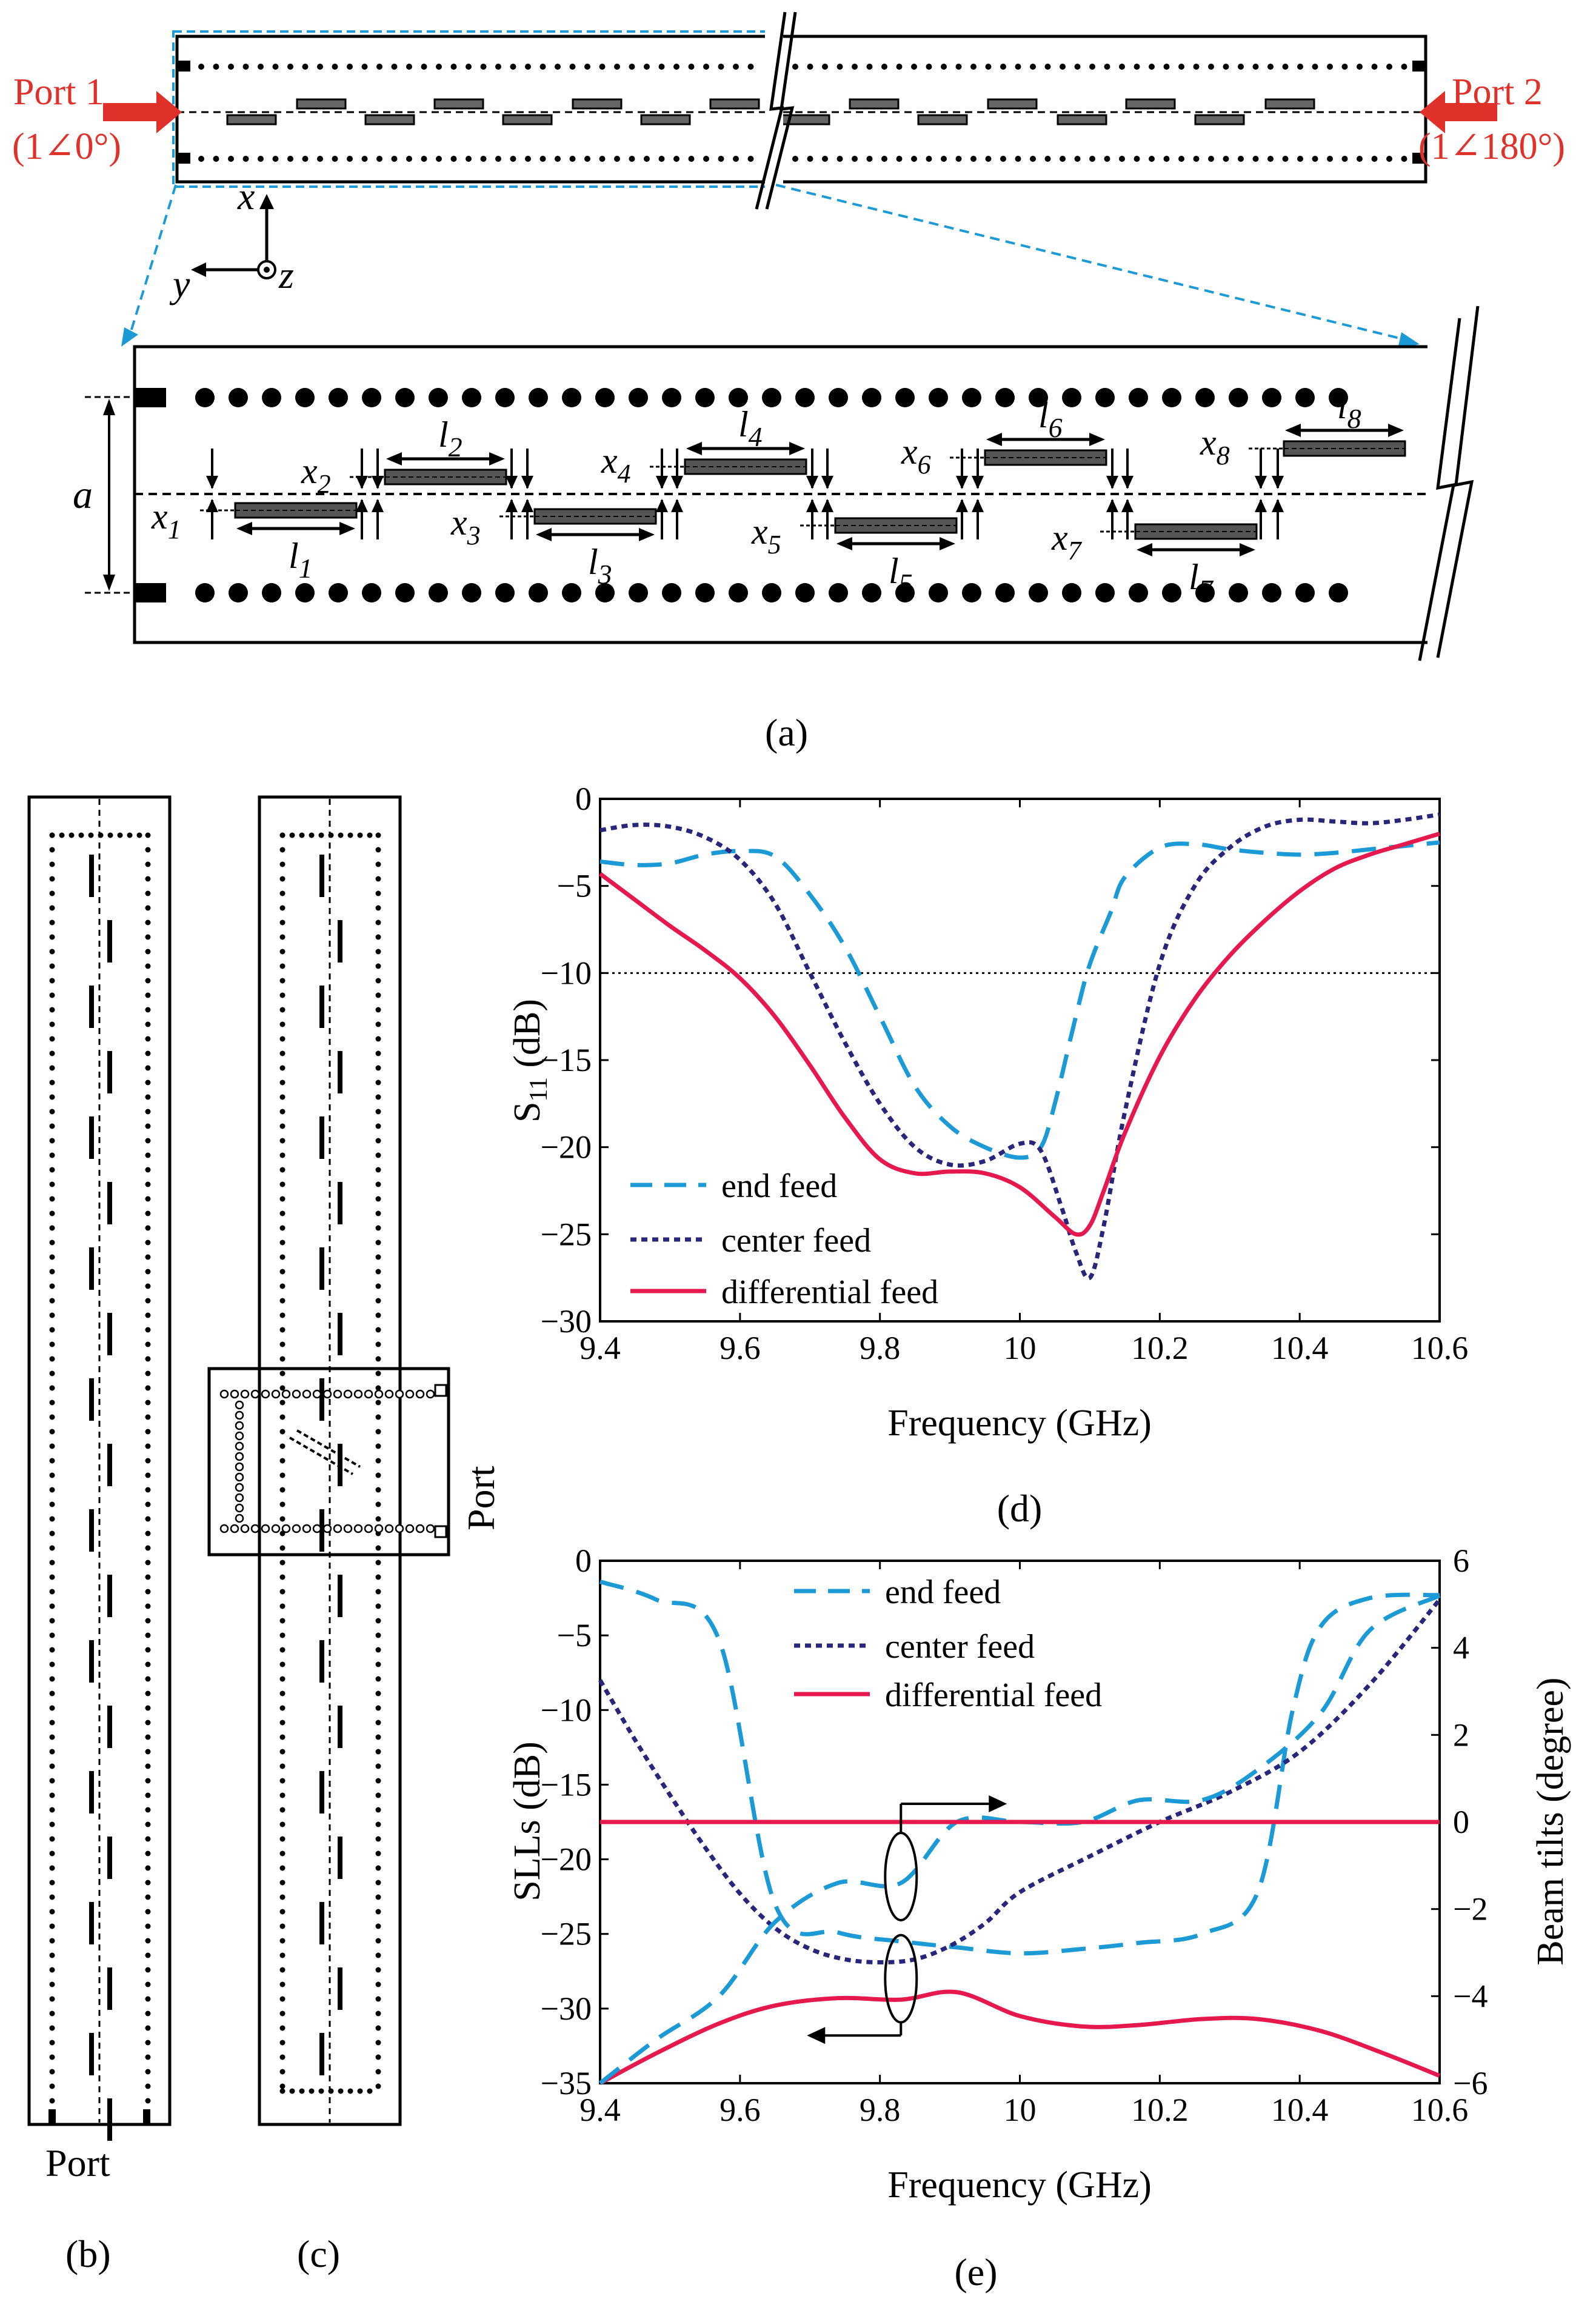 This screenshot has width=1596, height=2299. What do you see at coordinates (906, 583) in the screenshot?
I see `length-subscript: 5` at bounding box center [906, 583].